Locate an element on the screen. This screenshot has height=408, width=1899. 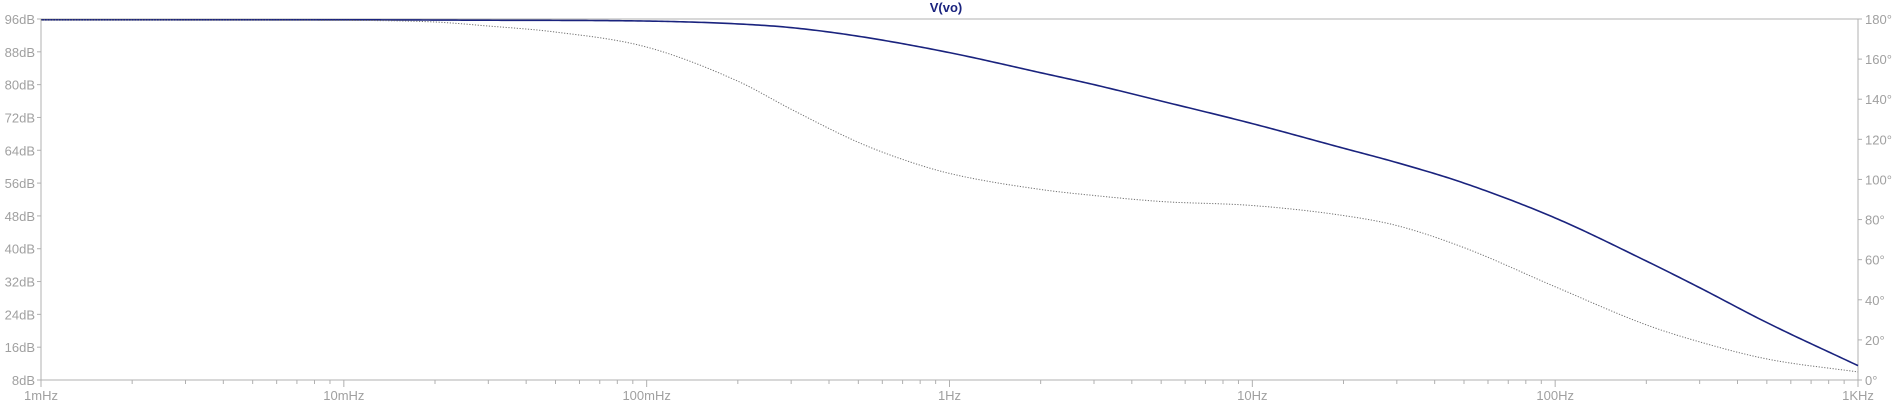
x-tick-label: 100Hz is located at coordinates (1555, 395).